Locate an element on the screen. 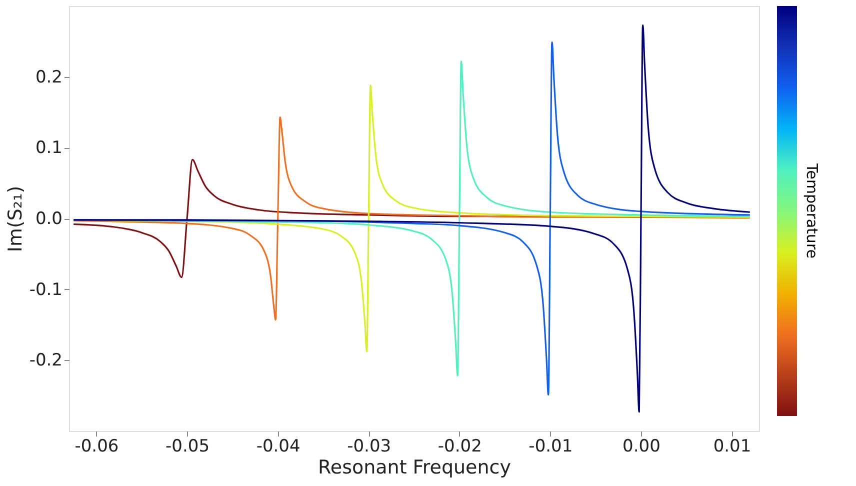  y-tick-label: 0.0 is located at coordinates (48, 219).